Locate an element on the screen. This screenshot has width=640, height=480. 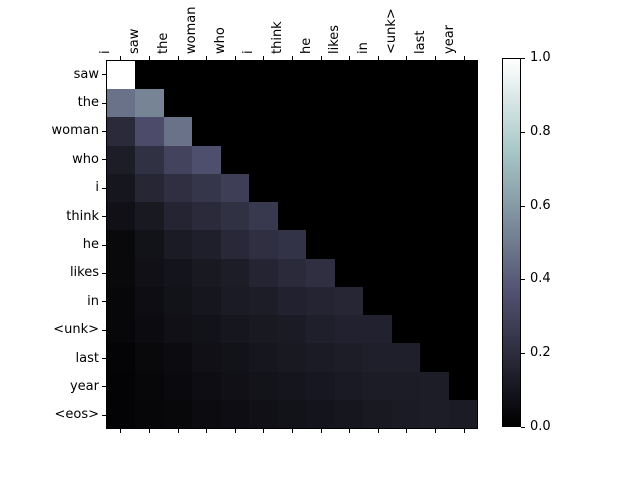
y-tick-label: think is located at coordinates (82, 216).